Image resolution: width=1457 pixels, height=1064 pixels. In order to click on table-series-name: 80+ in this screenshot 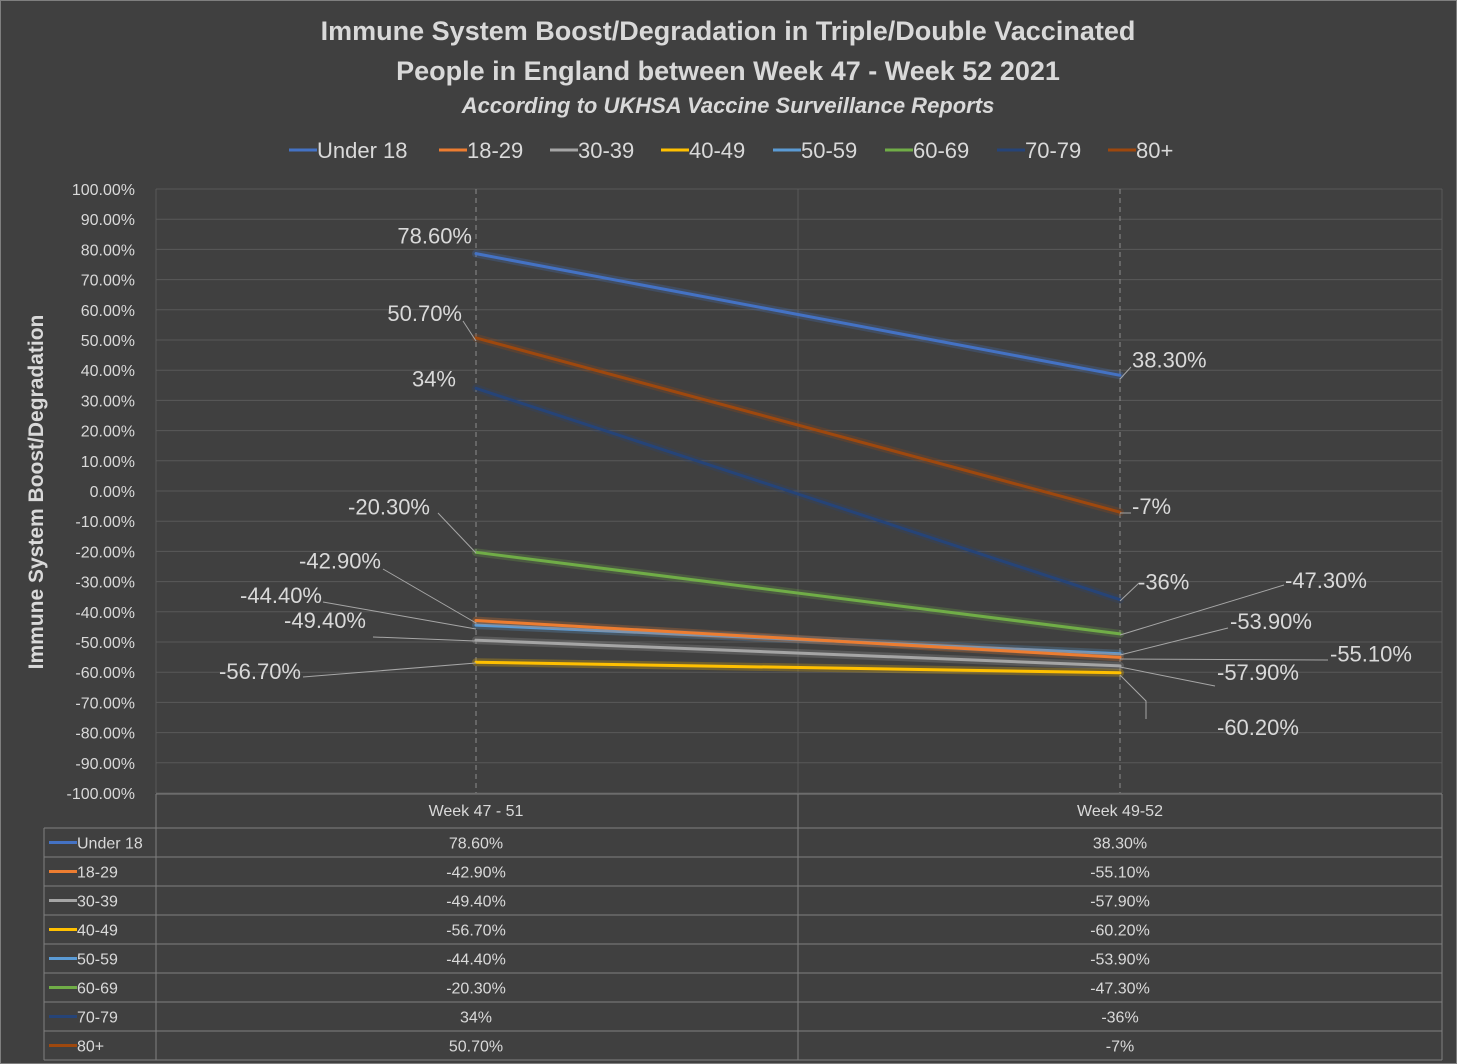, I will do `click(90, 1047)`.